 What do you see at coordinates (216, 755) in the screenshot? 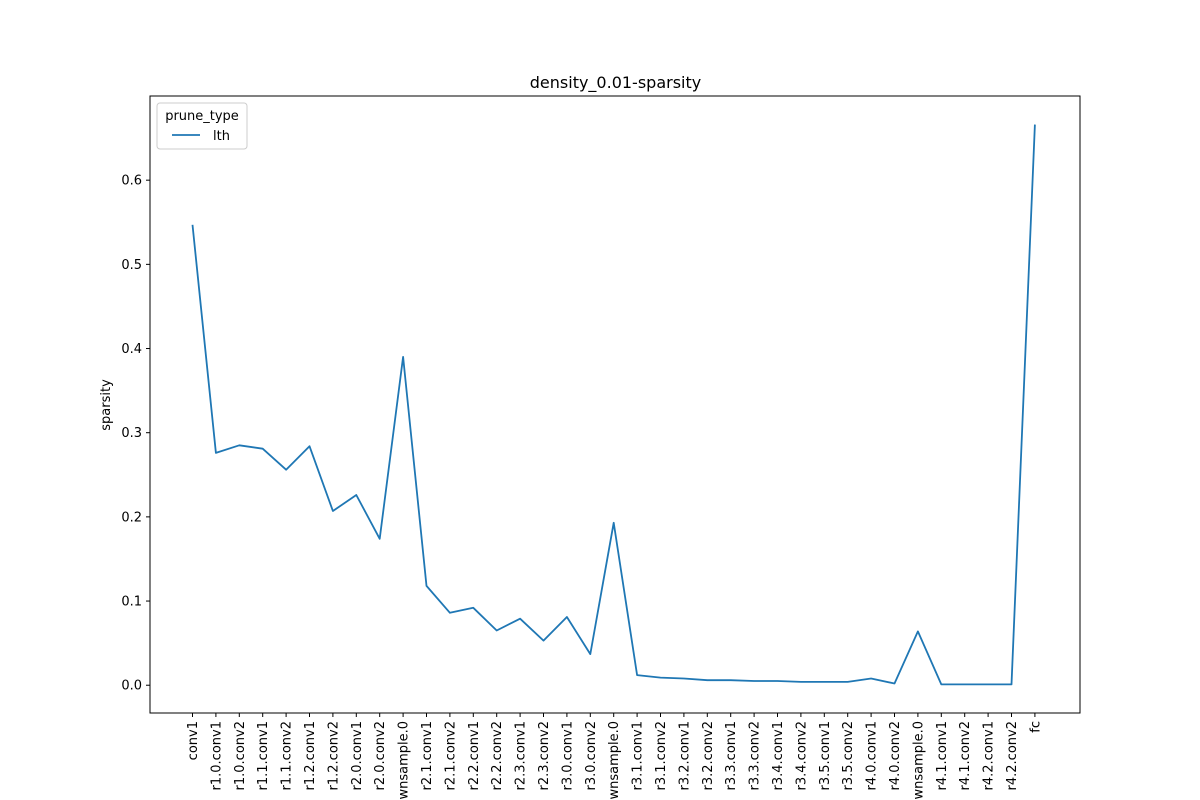
I see `x-tick-label: r1.0.conv1` at bounding box center [216, 755].